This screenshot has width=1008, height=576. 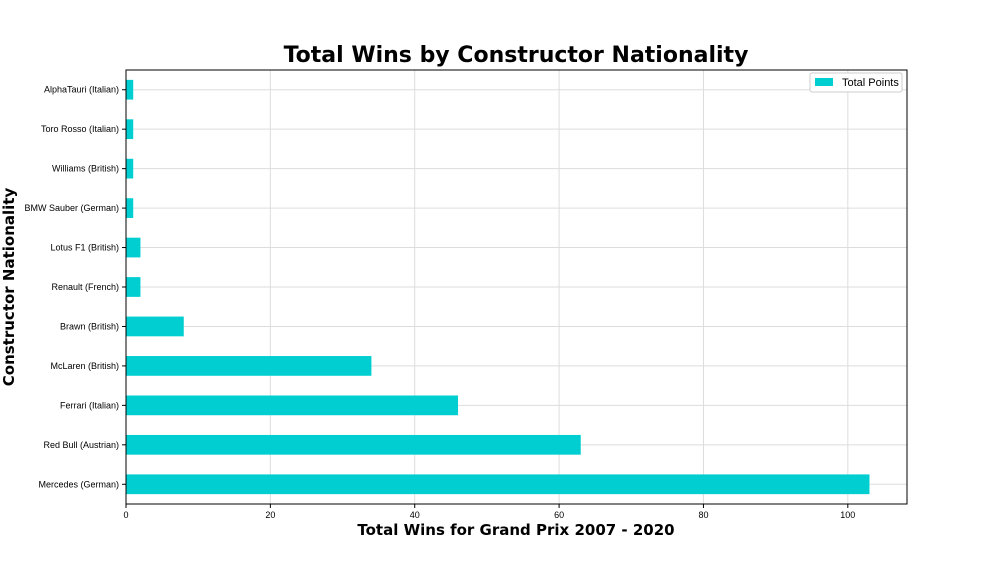 What do you see at coordinates (81, 90) in the screenshot?
I see `y-tick-label: AlphaTauri (Italian)` at bounding box center [81, 90].